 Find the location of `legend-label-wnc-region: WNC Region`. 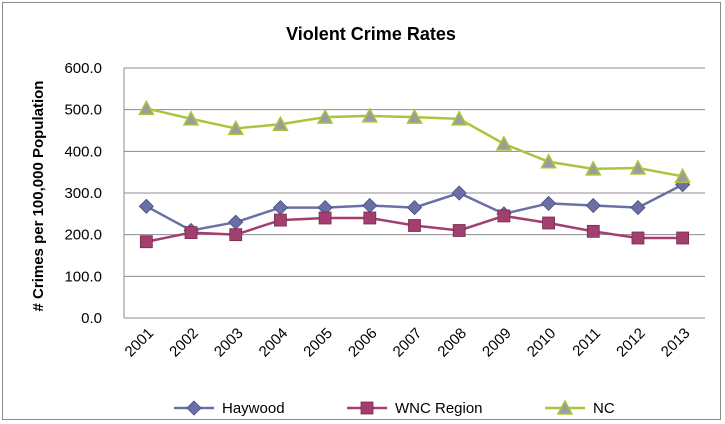

legend-label-wnc-region: WNC Region is located at coordinates (439, 408).